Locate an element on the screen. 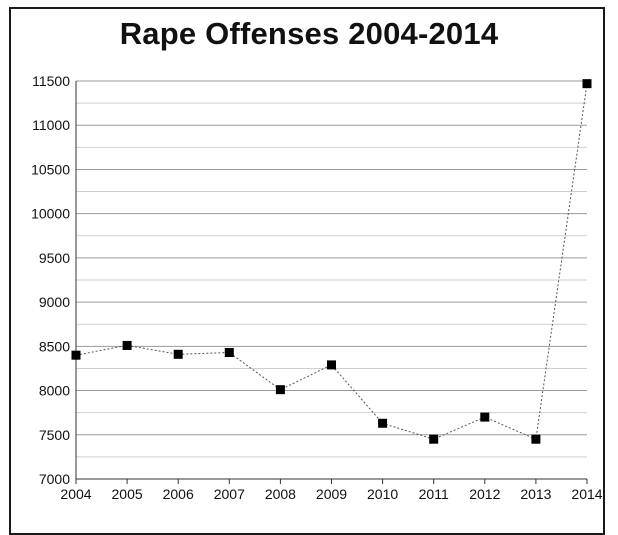 This screenshot has width=618, height=535. x-tick-label: 2011 is located at coordinates (434, 494).